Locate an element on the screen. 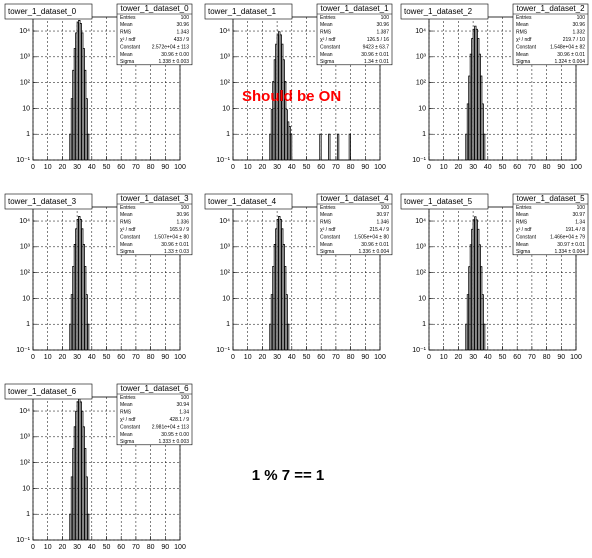 This screenshot has width=592, height=558. x-tick-label: 0 is located at coordinates (33, 547).